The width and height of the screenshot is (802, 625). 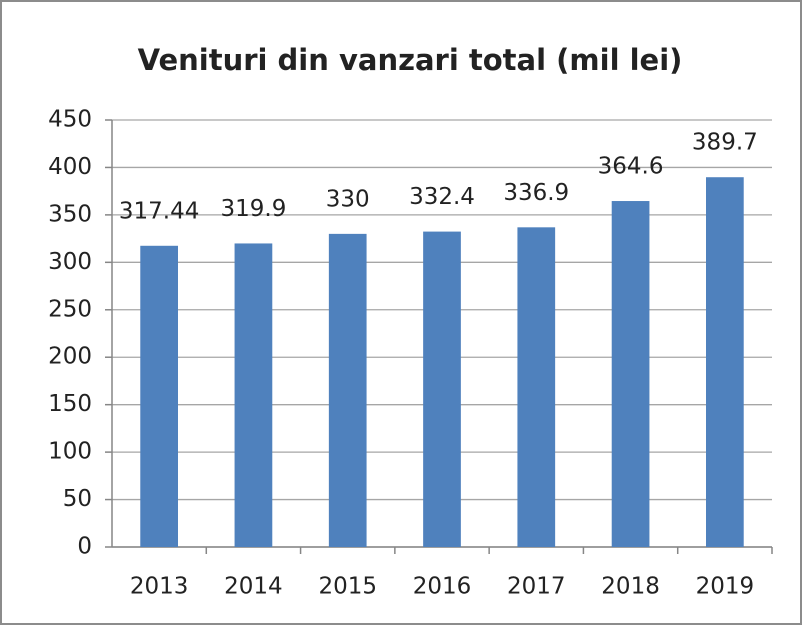 What do you see at coordinates (725, 587) in the screenshot?
I see `x-tick-label: 2019` at bounding box center [725, 587].